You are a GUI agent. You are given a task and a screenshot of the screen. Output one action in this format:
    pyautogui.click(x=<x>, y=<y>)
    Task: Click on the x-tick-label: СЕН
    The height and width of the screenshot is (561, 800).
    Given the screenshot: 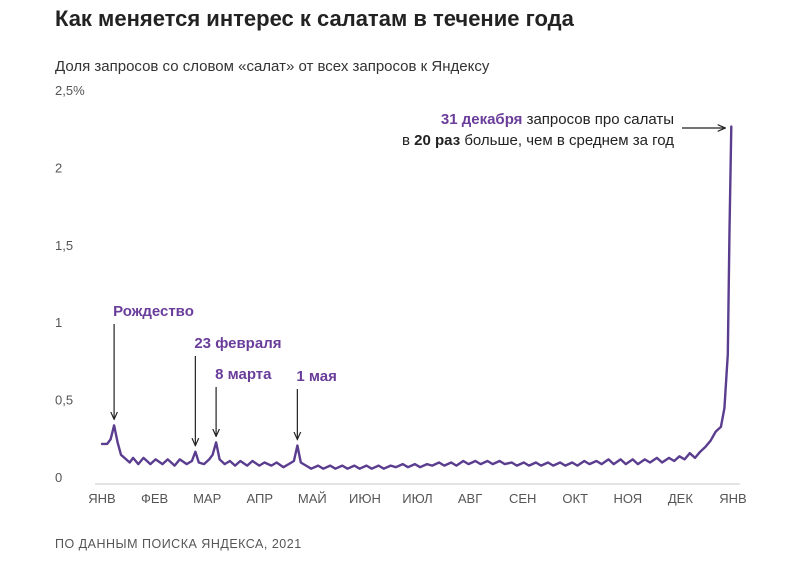 What is the action you would take?
    pyautogui.click(x=522, y=498)
    